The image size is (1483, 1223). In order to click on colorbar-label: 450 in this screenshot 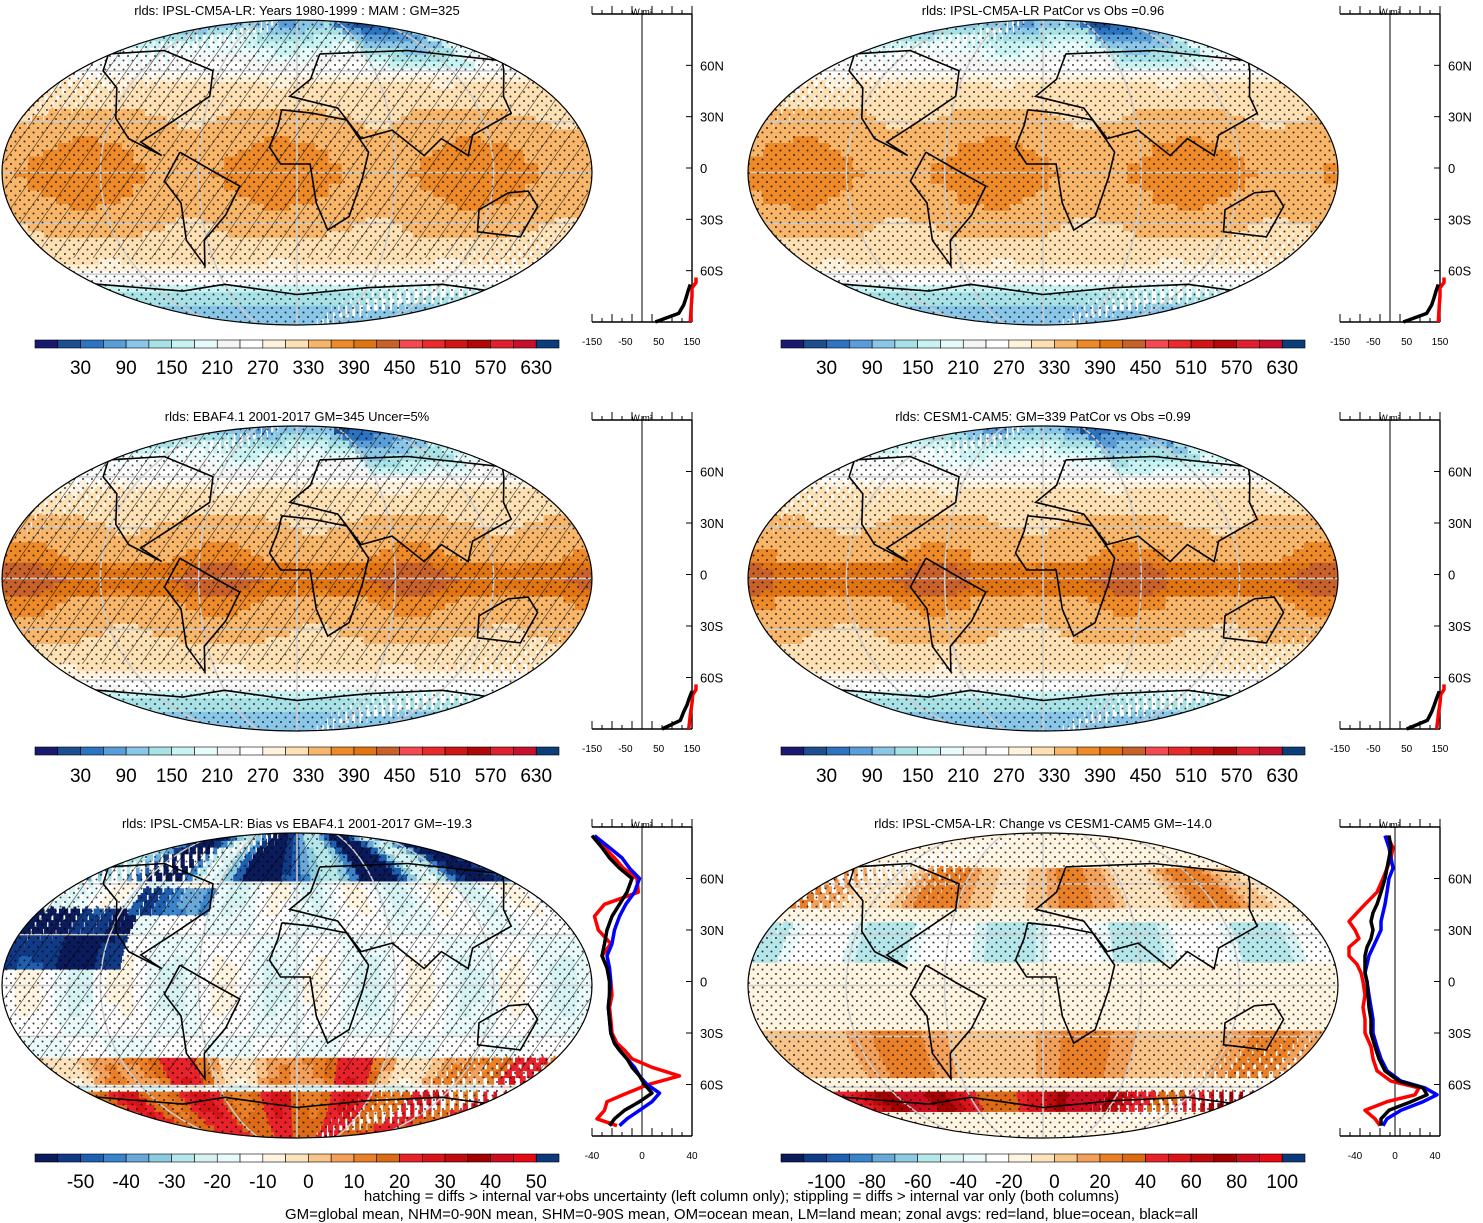, I will do `click(1146, 368)`.